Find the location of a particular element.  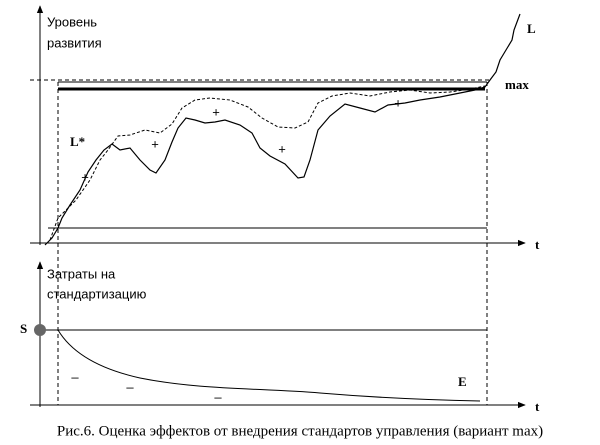

y-label: развития is located at coordinates (74, 42).